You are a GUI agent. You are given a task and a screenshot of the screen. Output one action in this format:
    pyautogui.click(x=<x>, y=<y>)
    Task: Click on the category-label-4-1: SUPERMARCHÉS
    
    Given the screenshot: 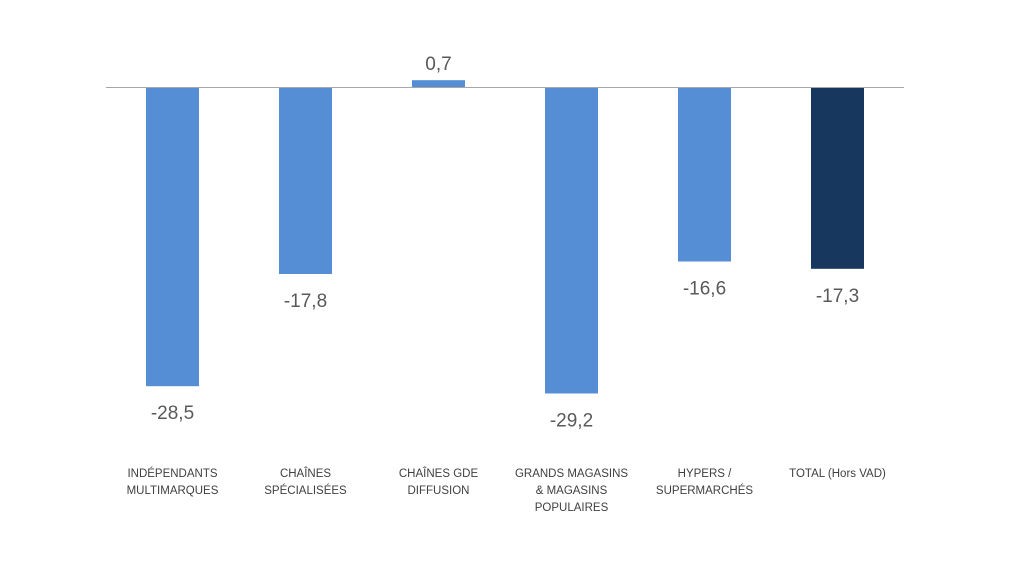 What is the action you would take?
    pyautogui.click(x=704, y=490)
    